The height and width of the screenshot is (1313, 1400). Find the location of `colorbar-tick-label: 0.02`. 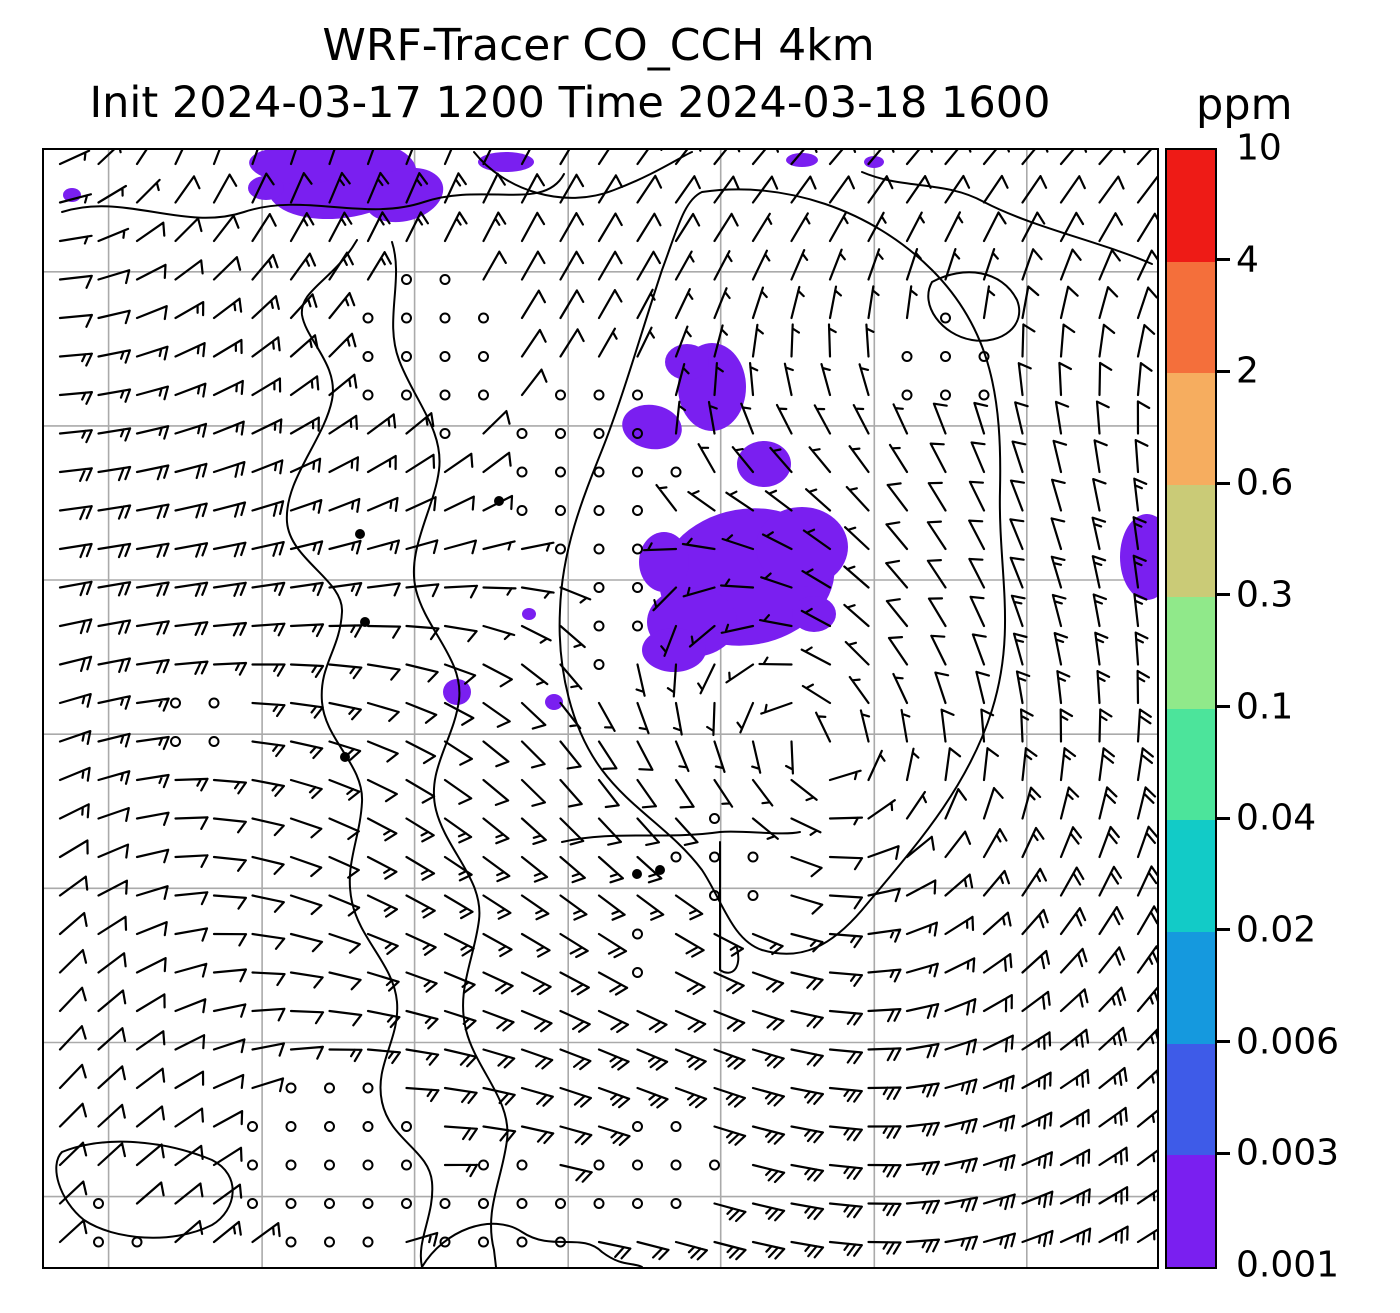

colorbar-tick-label: 0.02 is located at coordinates (1276, 930).